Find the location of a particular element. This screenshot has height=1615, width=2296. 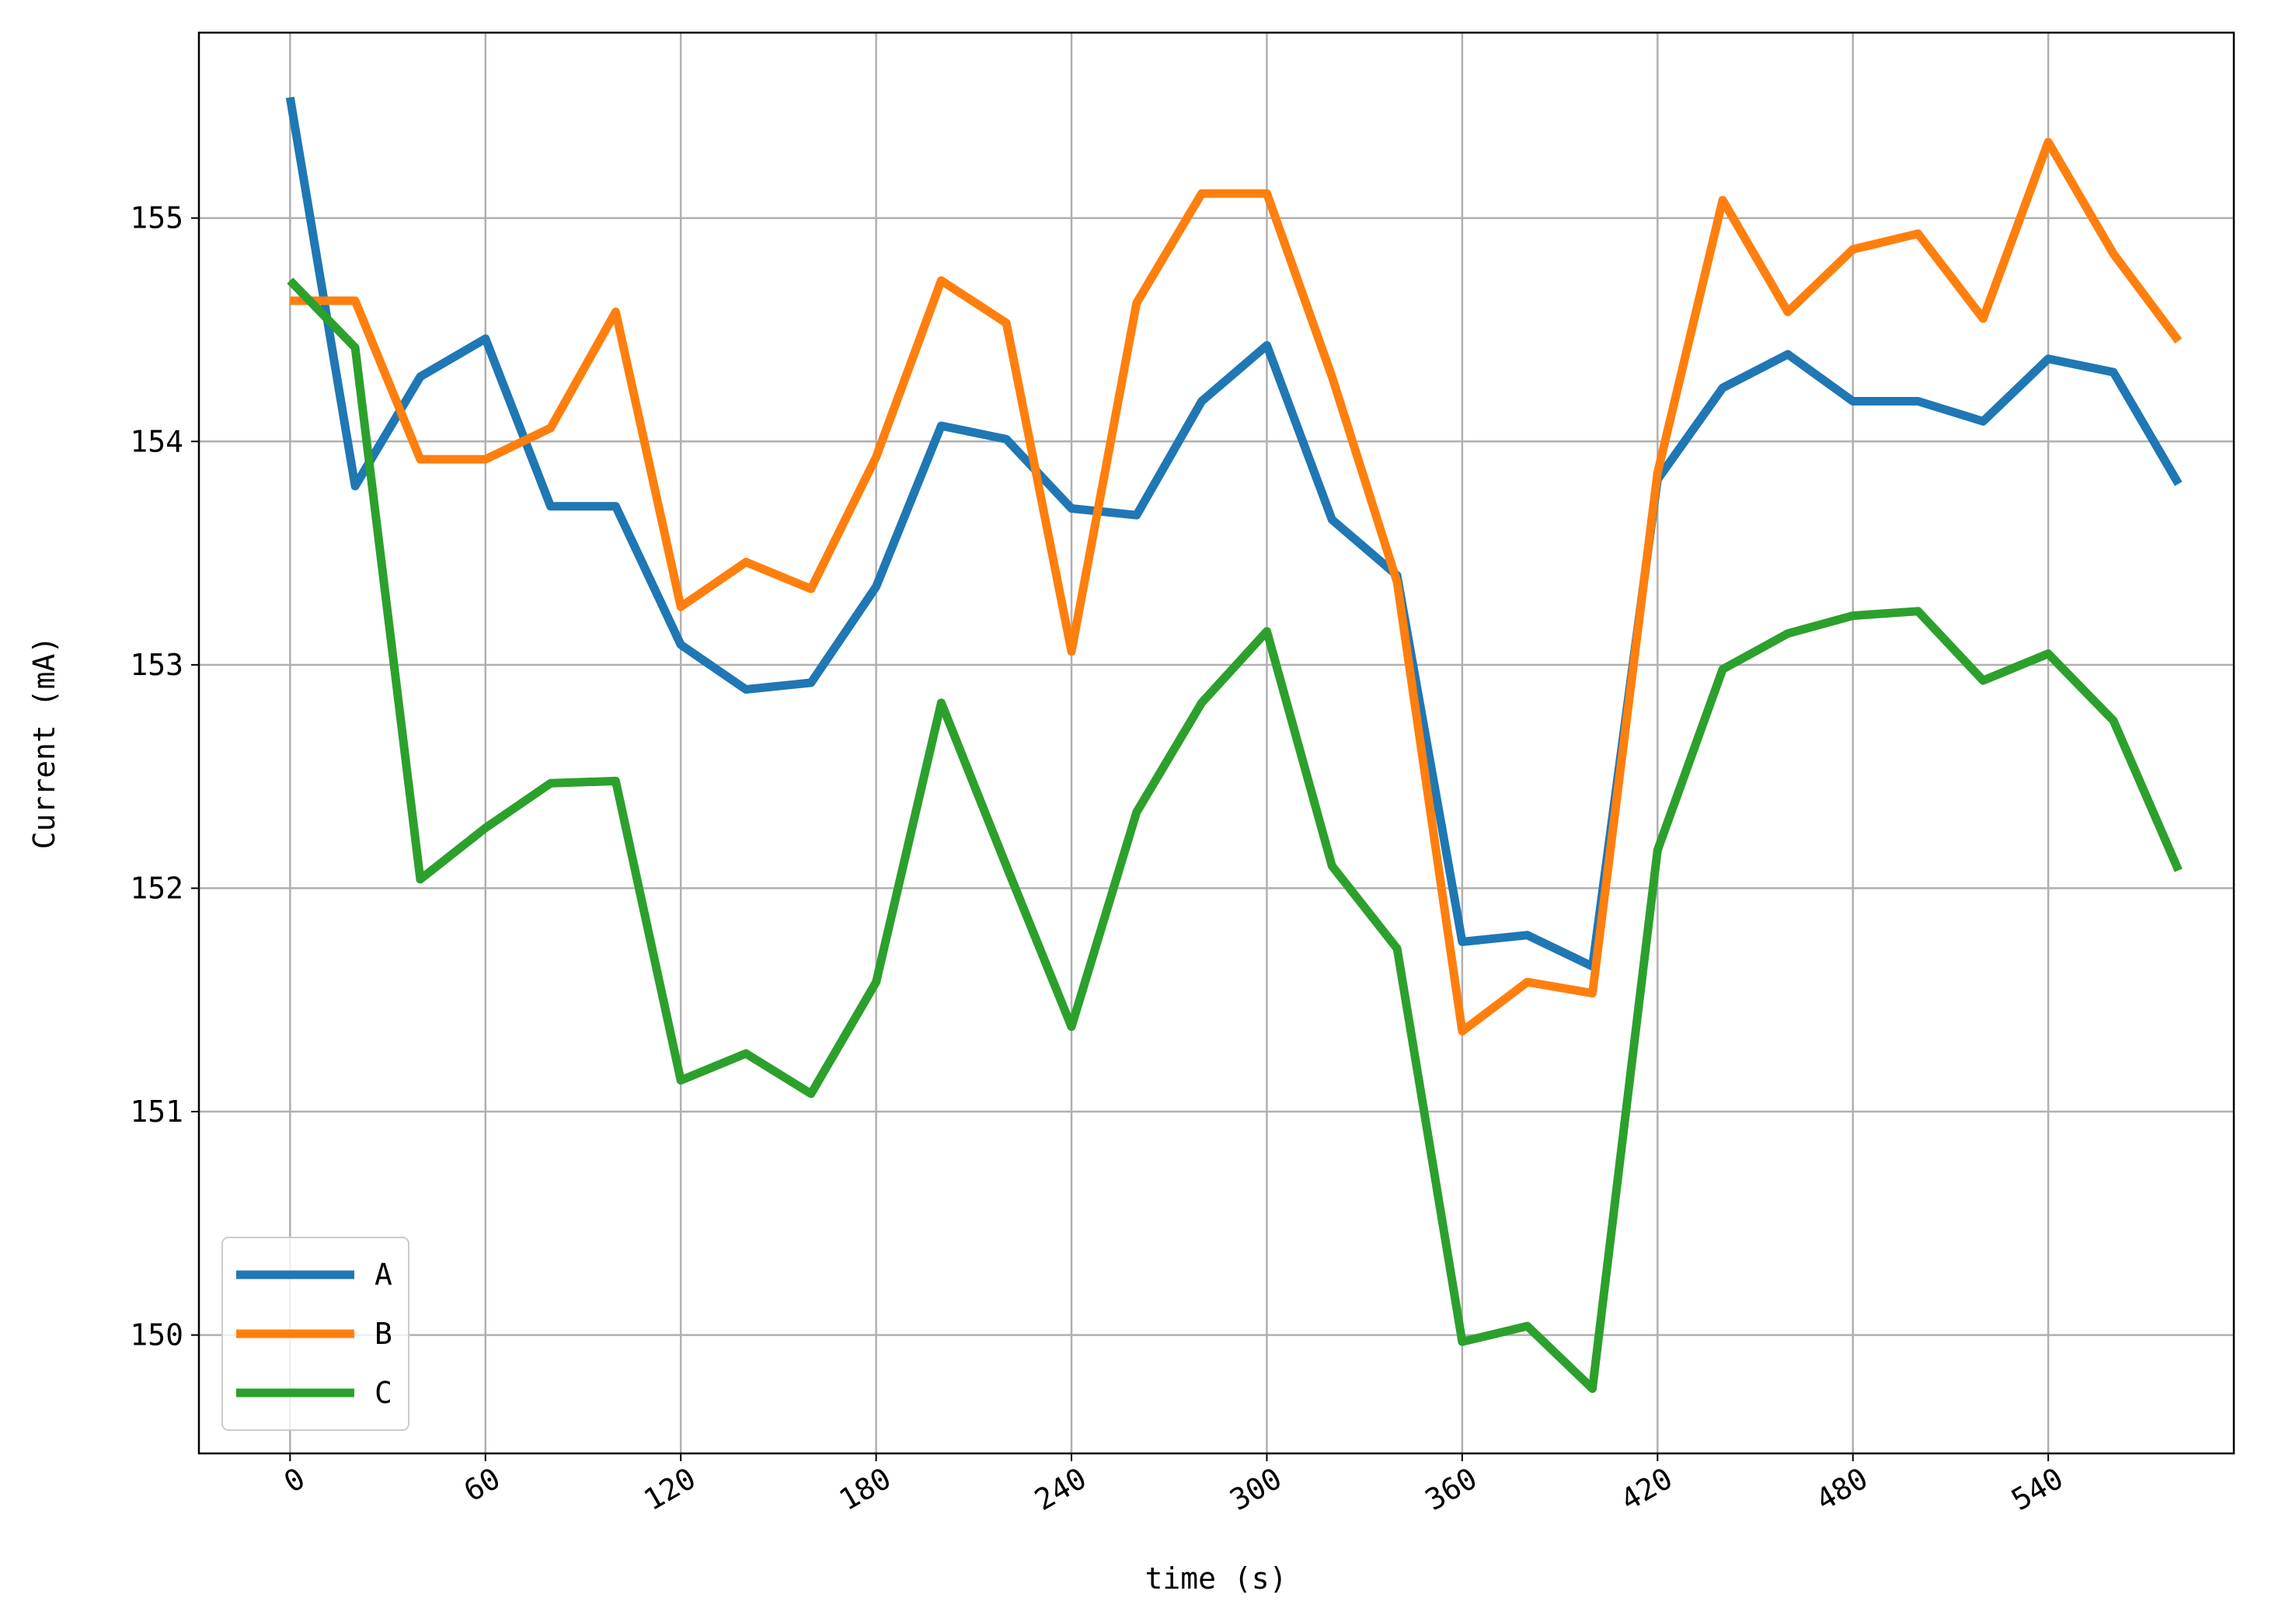

x-axis-label: time (s) is located at coordinates (1216, 1578).